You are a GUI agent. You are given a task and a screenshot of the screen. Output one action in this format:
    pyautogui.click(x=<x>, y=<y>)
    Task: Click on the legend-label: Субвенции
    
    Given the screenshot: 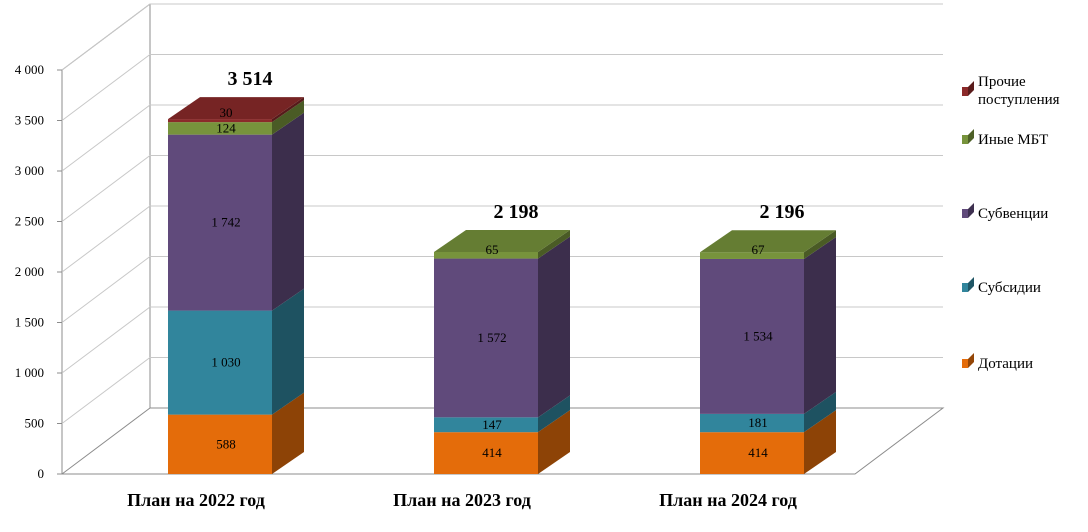 What is the action you would take?
    pyautogui.click(x=1013, y=214)
    